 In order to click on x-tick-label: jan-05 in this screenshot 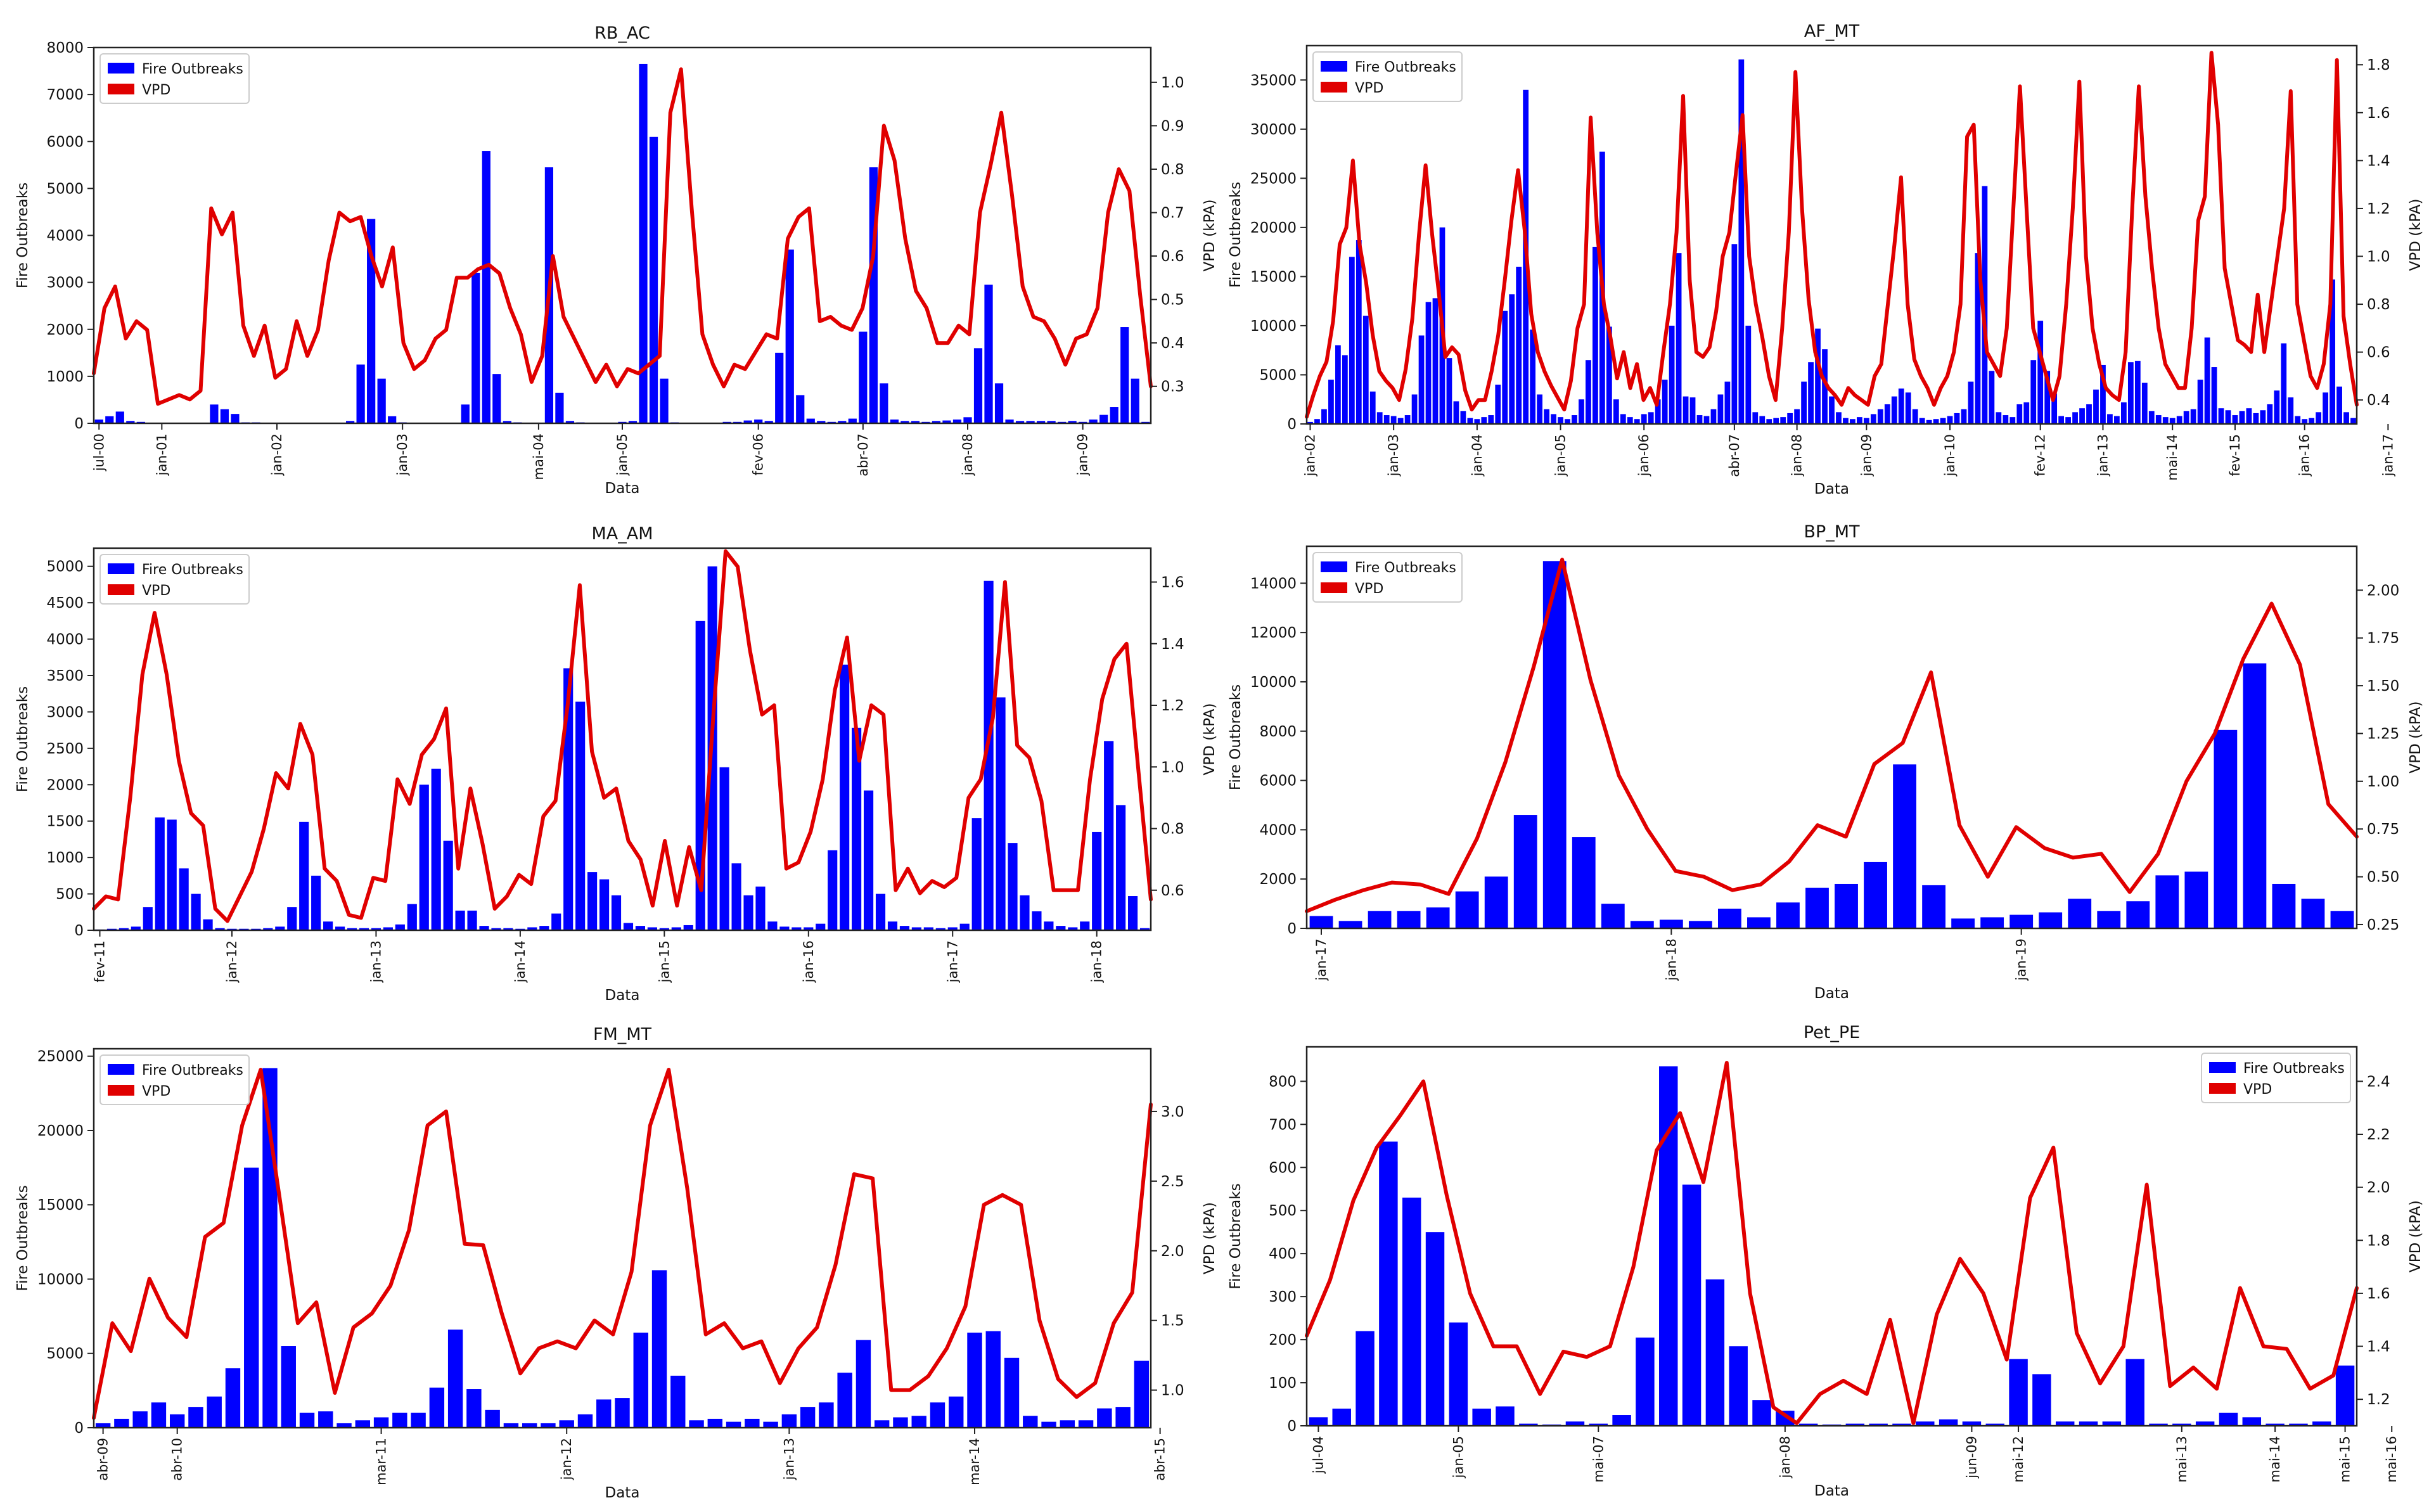, I will do `click(1560, 456)`.